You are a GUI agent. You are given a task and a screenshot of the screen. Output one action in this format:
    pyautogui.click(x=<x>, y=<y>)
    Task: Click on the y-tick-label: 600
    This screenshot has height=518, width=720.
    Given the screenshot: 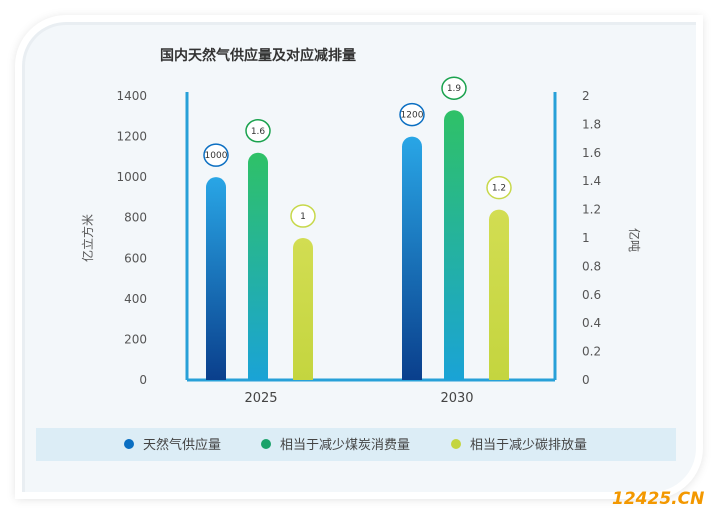 What is the action you would take?
    pyautogui.click(x=135, y=258)
    